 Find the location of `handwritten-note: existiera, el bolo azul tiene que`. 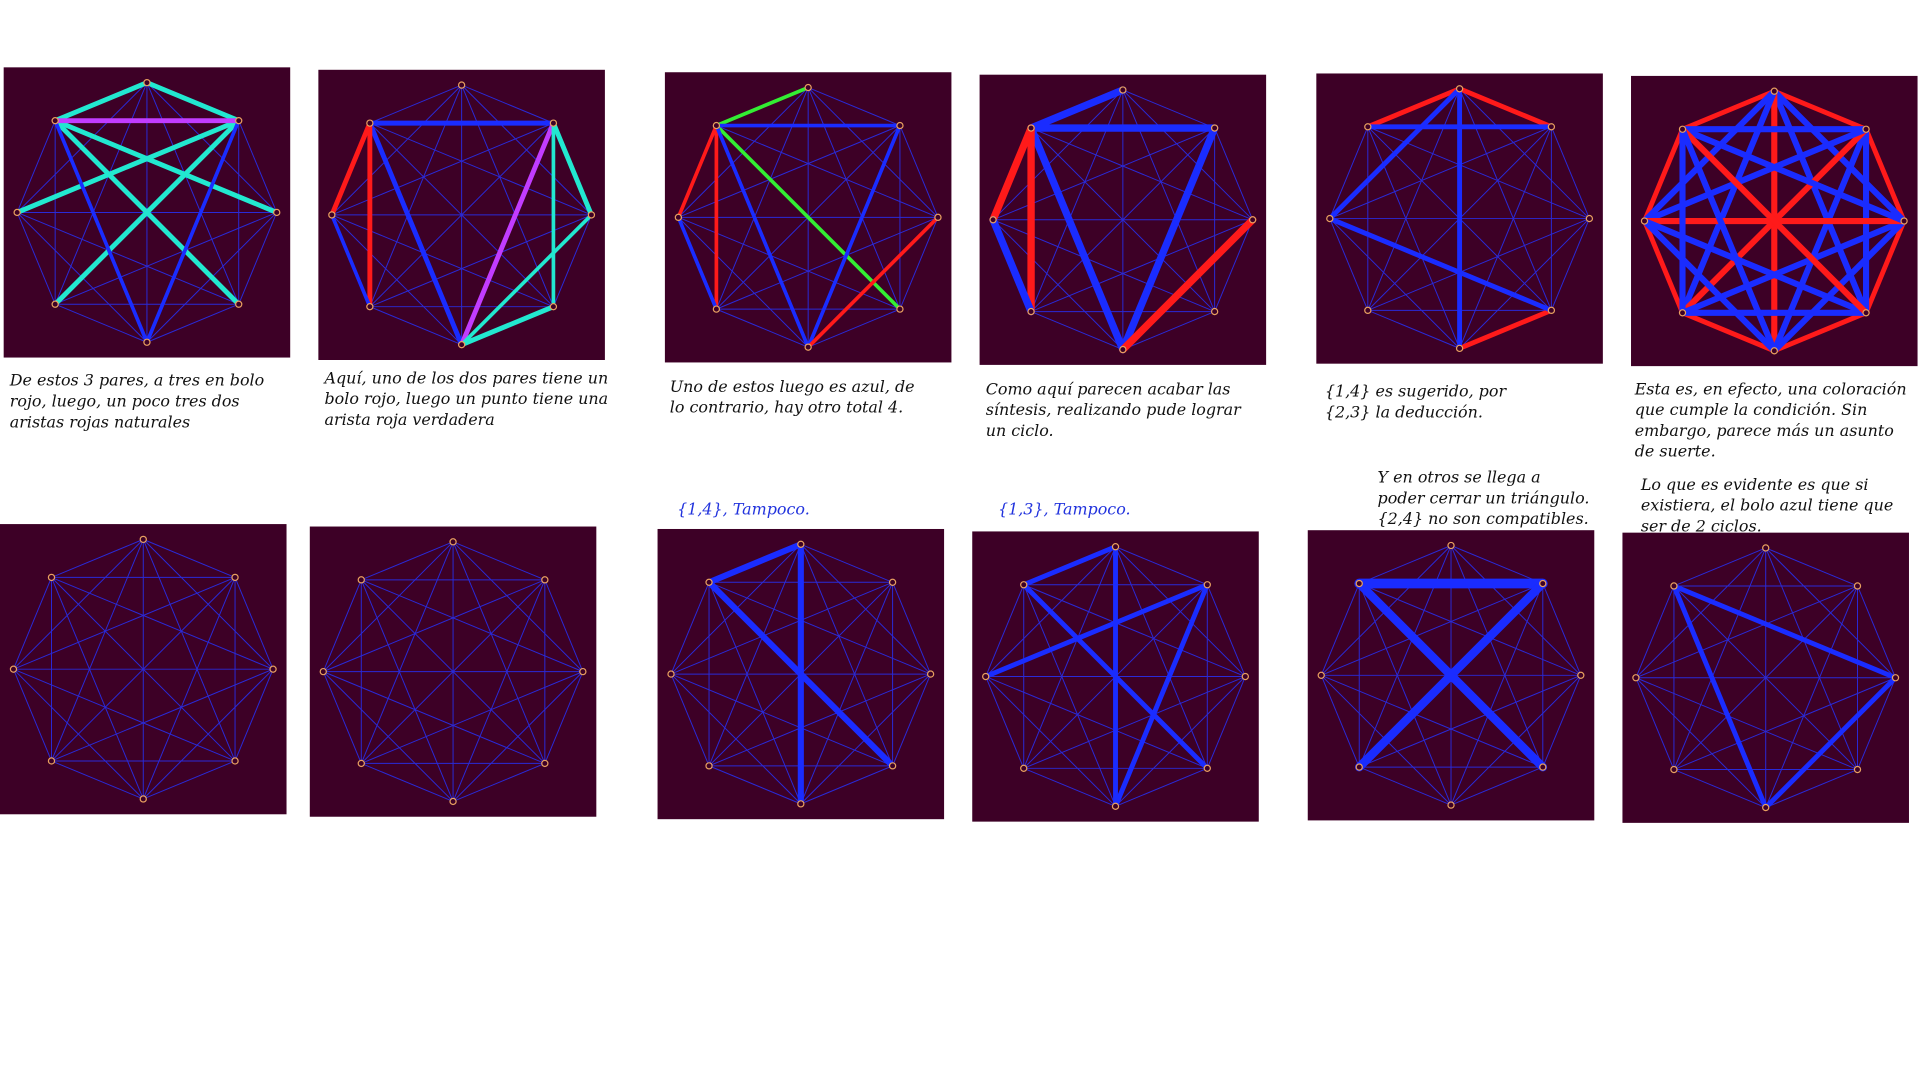

handwritten-note: existiera, el bolo azul tiene que is located at coordinates (1767, 505).